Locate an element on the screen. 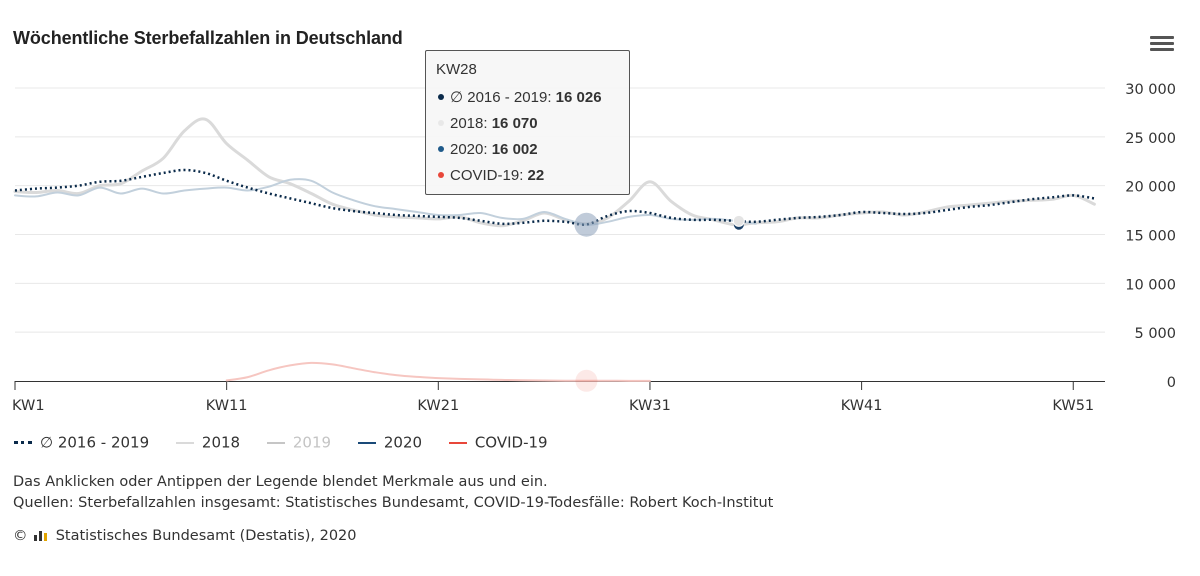 The height and width of the screenshot is (576, 1200). tooltip-label: 2018 is located at coordinates (467, 123).